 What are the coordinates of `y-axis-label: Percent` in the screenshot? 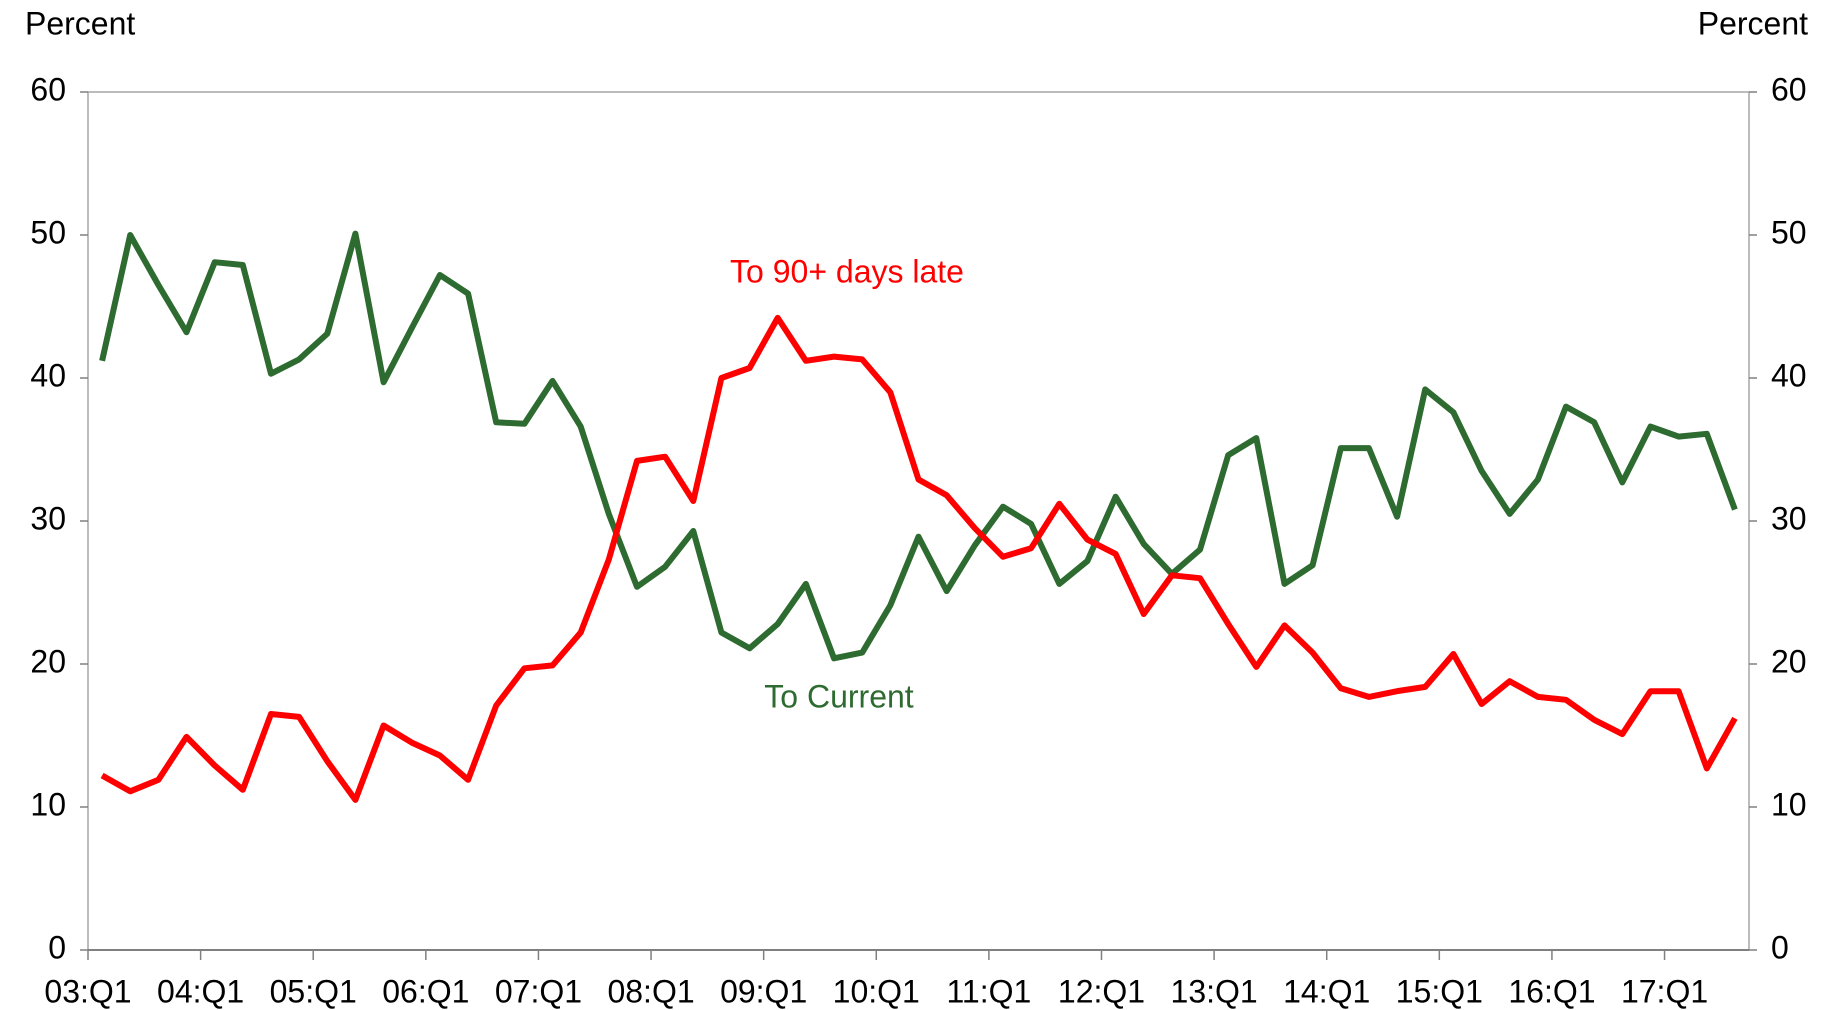 It's located at (80, 23).